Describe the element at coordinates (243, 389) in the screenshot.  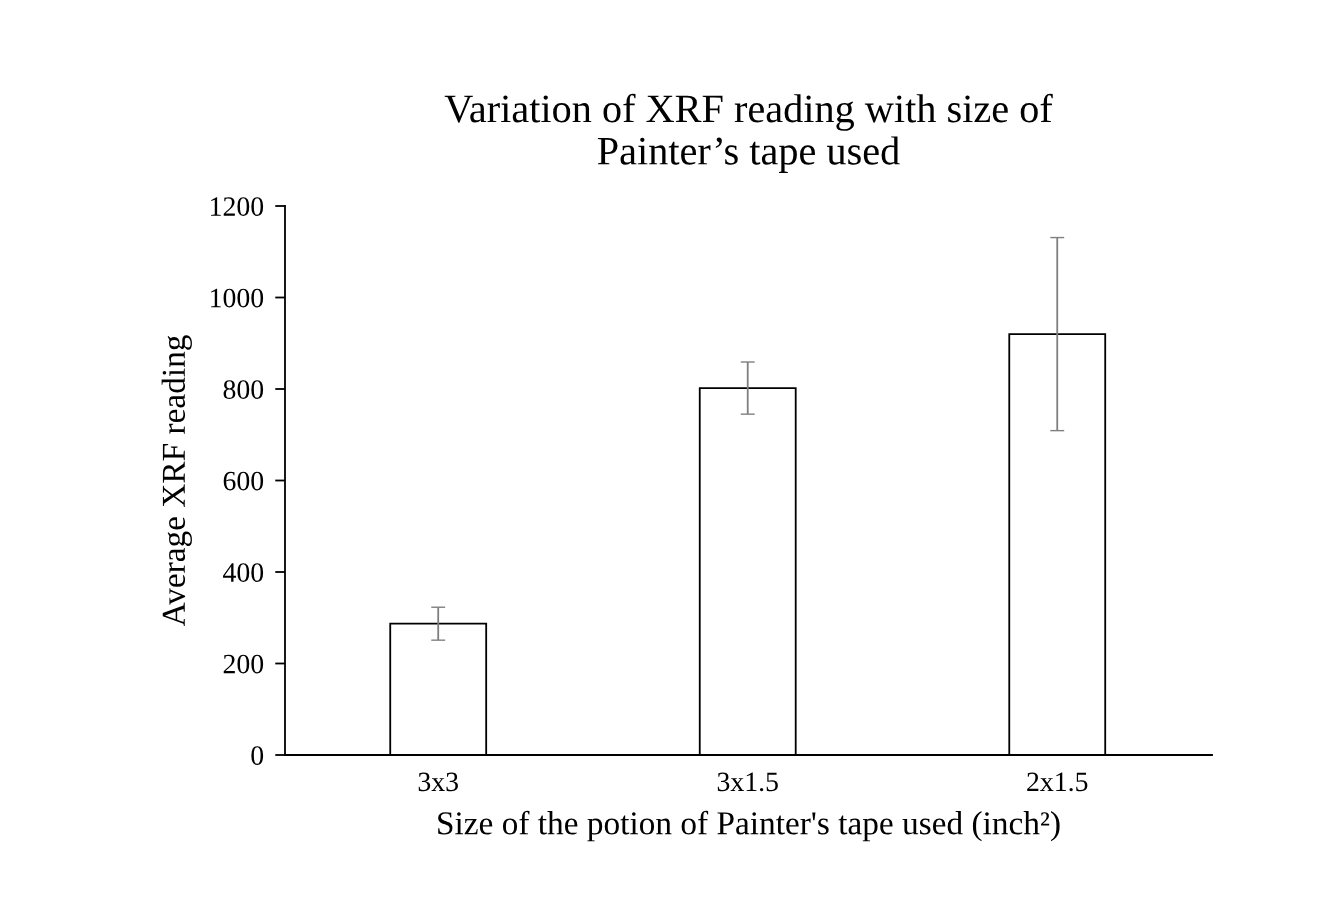
I see `y-tick-label: 800` at that location.